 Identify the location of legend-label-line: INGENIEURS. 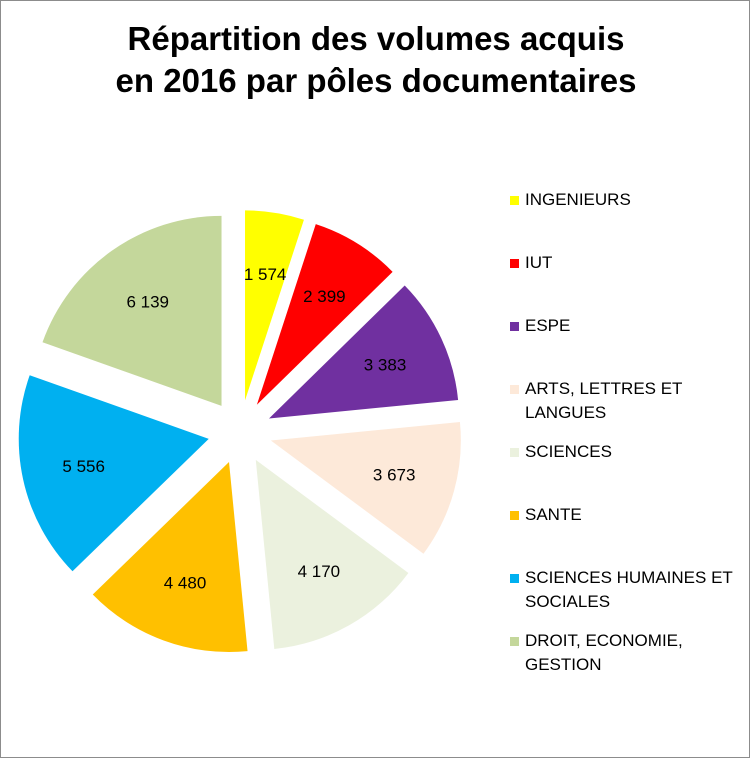
(578, 199).